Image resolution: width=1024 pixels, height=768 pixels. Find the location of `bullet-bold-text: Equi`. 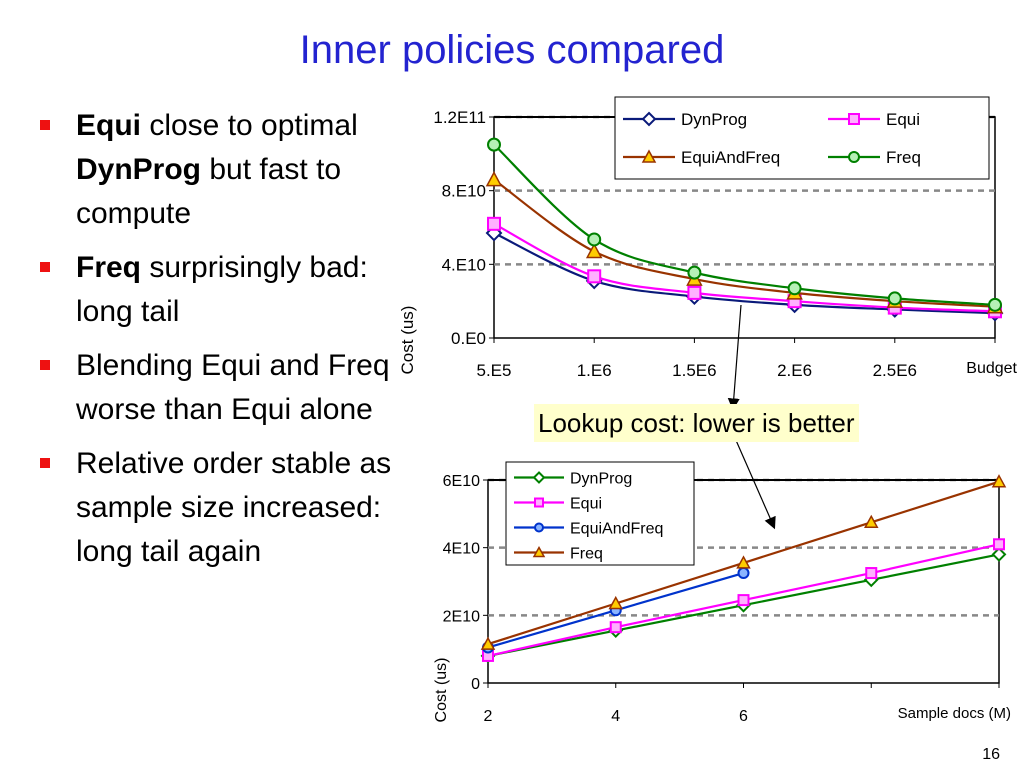

bullet-bold-text: Equi is located at coordinates (108, 125).